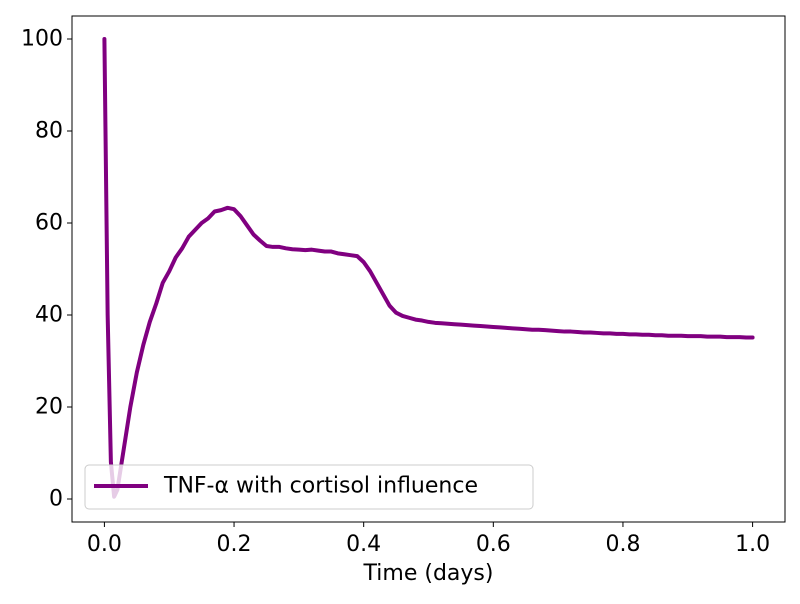 This screenshot has width=800, height=604. I want to click on y-tick-label: 60, so click(49, 223).